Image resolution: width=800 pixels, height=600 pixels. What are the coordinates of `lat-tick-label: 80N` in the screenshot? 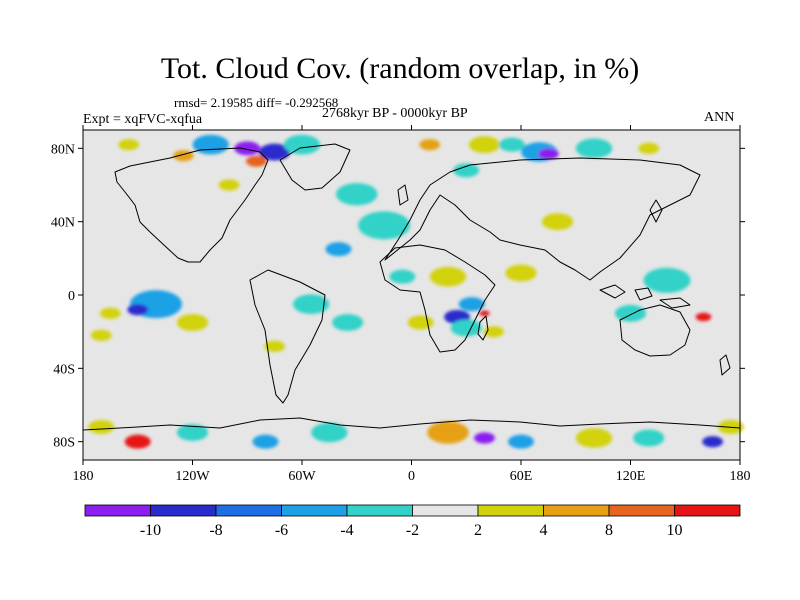 It's located at (63, 149).